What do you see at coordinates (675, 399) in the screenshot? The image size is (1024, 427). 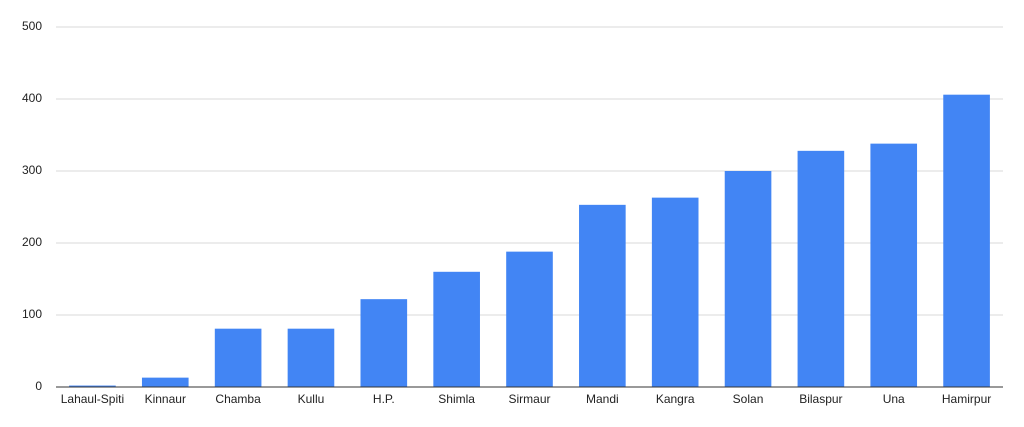 I see `x-tick-label: Kangra` at bounding box center [675, 399].